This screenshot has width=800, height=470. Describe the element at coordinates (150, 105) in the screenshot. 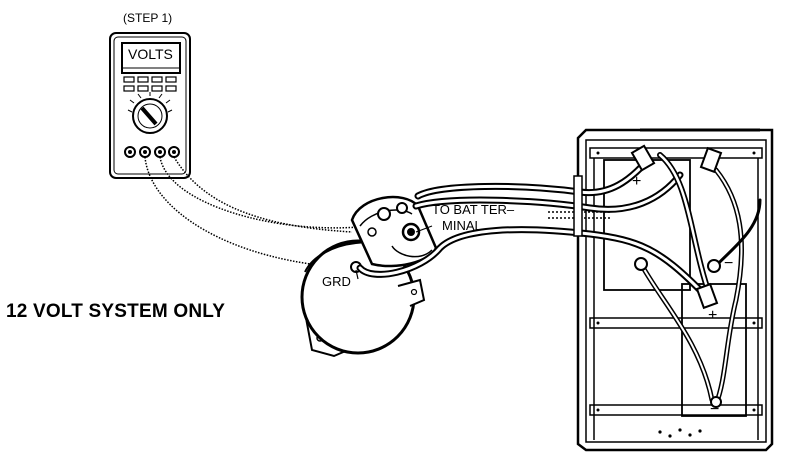

I see `multimeter` at that location.